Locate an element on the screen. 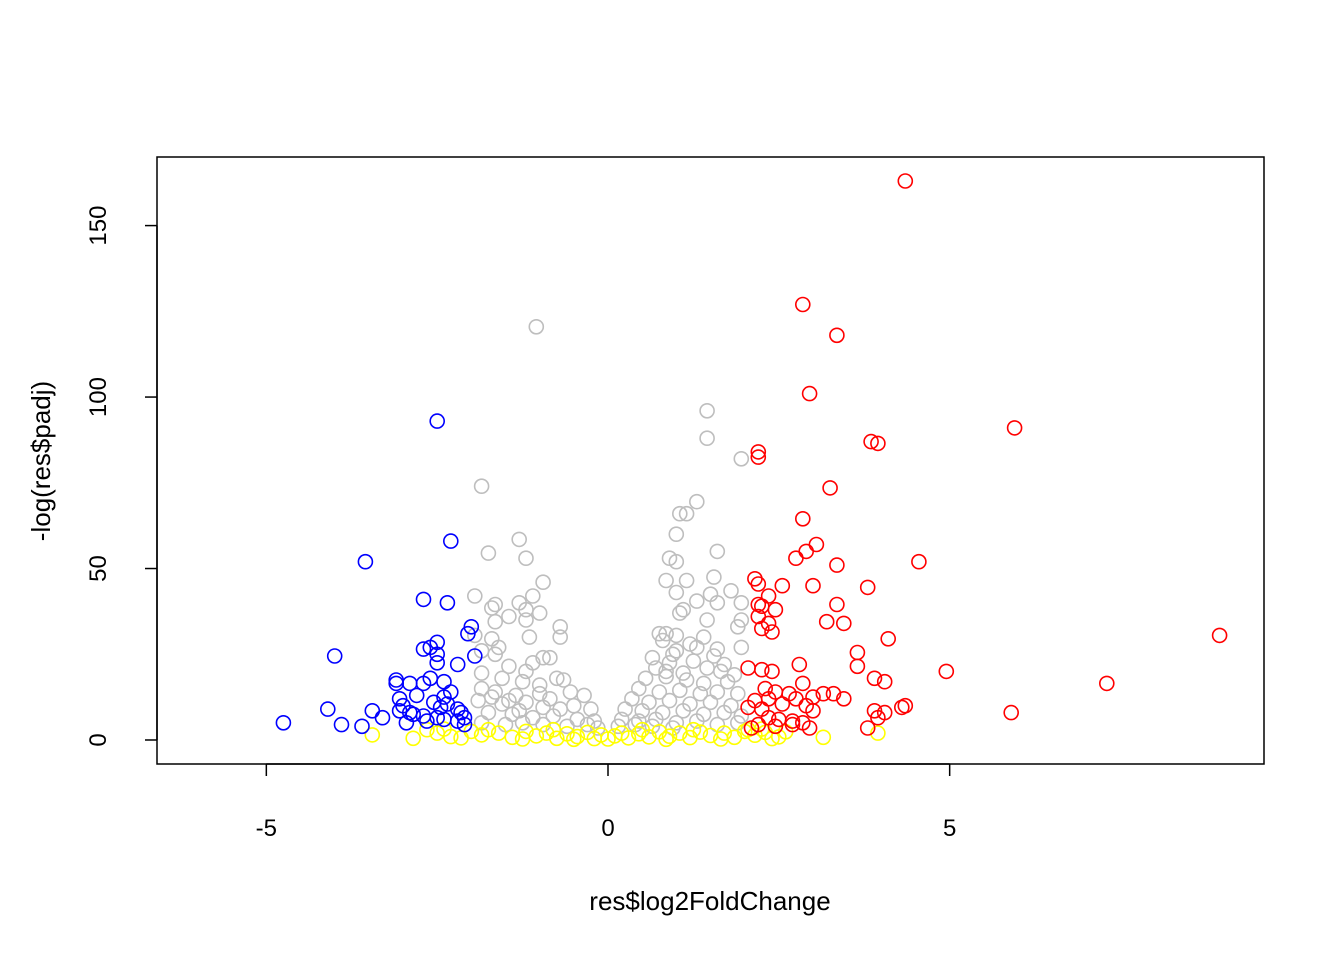 This screenshot has height=960, width=1344. x-tick-label: -5 is located at coordinates (266, 828).